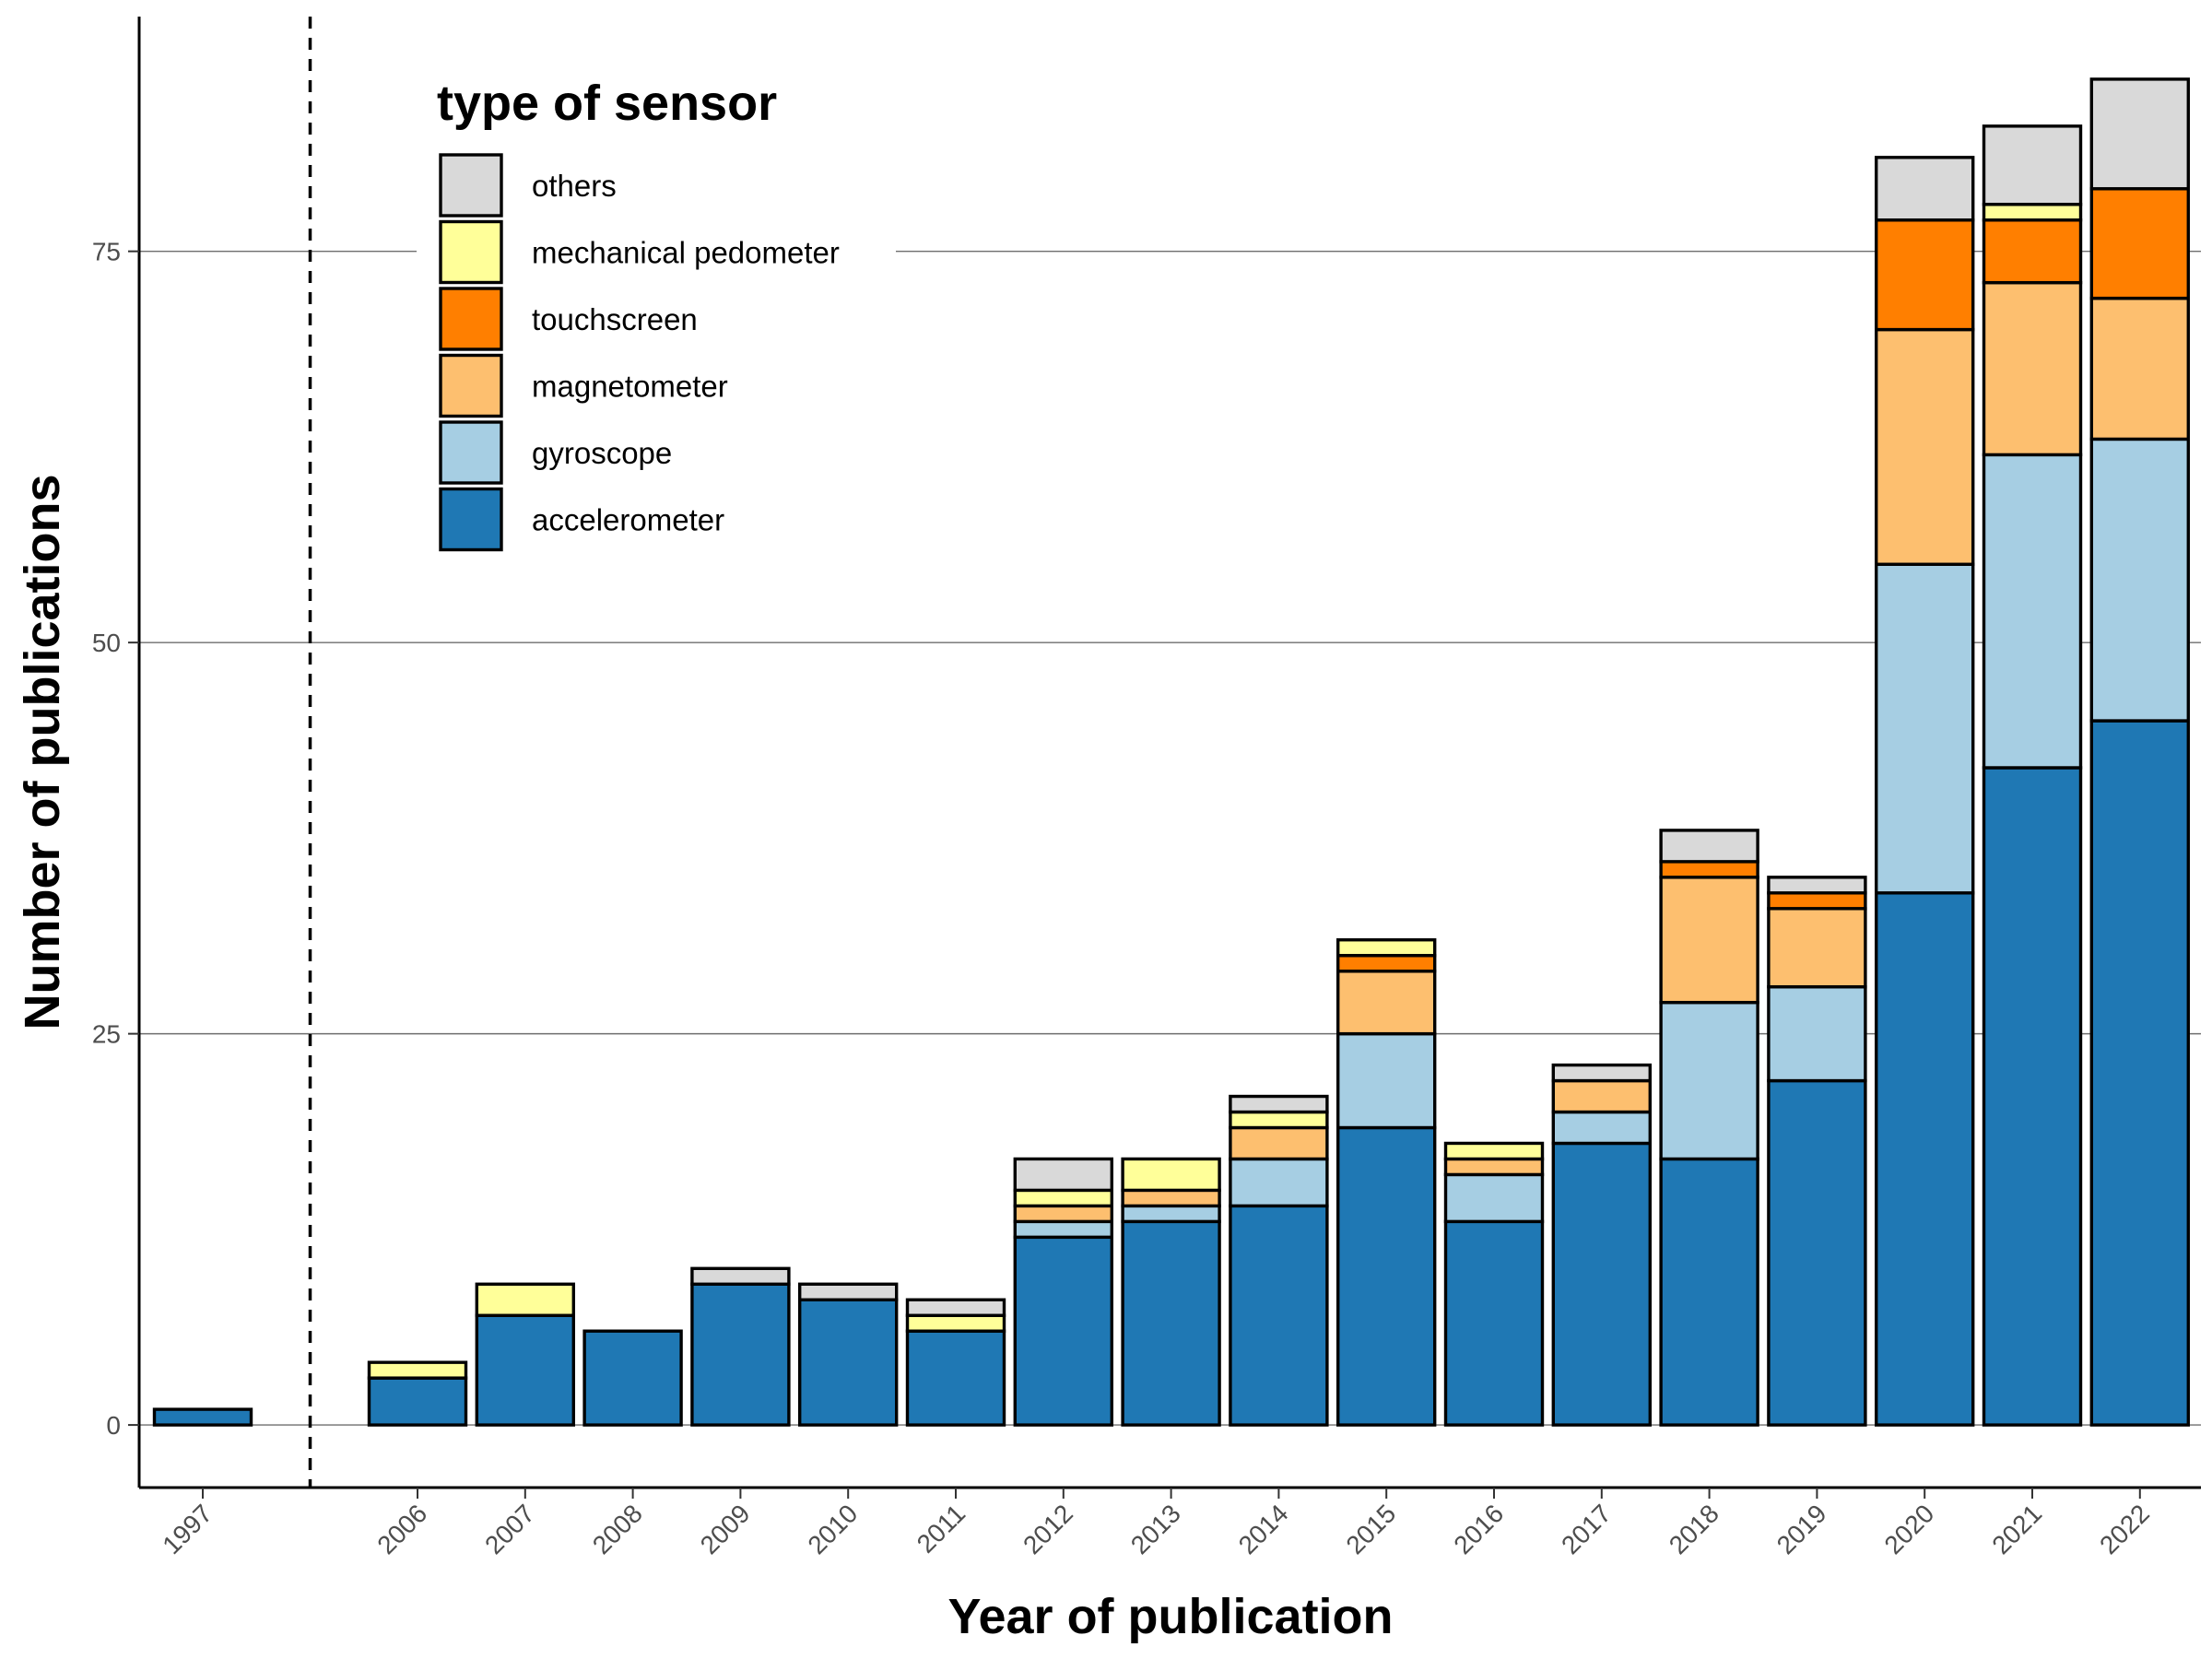 Image resolution: width=2212 pixels, height=1659 pixels. Describe the element at coordinates (1801, 1529) in the screenshot. I see `x-tick-label-2019: 2019` at that location.